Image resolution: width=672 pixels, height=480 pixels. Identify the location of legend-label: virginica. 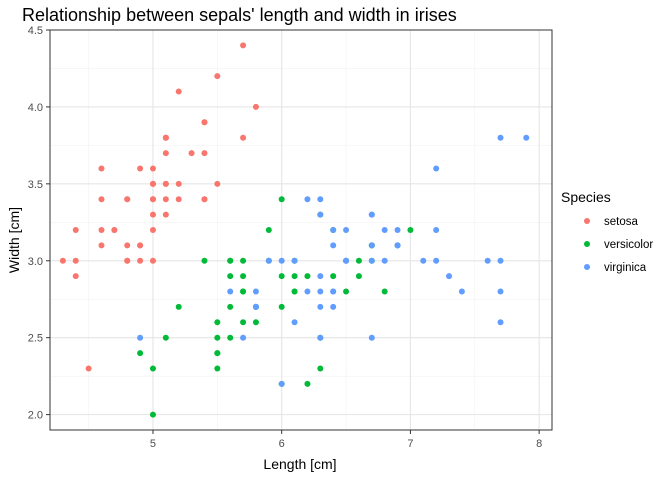
(625, 268).